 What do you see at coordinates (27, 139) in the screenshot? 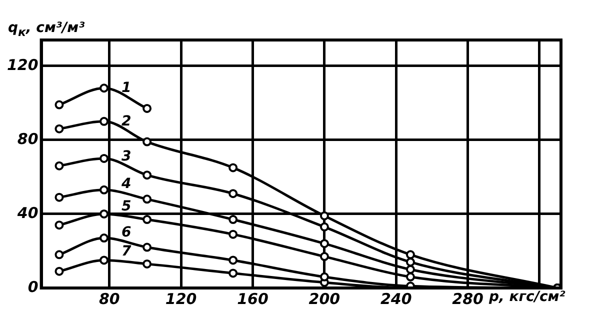
I see `y-tick-label: 80` at bounding box center [27, 139].